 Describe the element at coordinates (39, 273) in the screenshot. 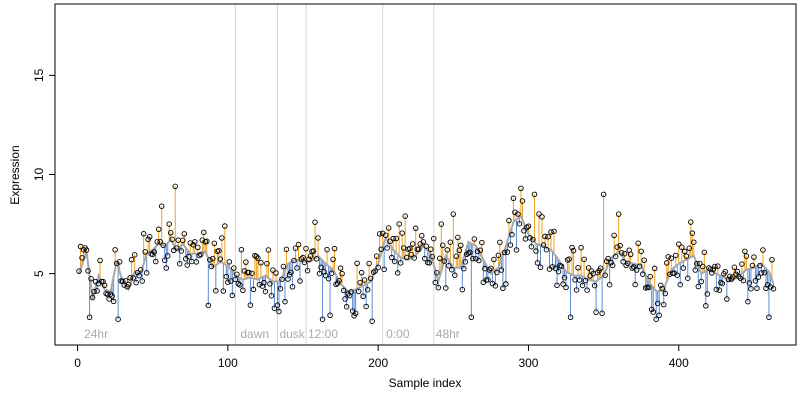

I see `y-tick-label: 5` at that location.